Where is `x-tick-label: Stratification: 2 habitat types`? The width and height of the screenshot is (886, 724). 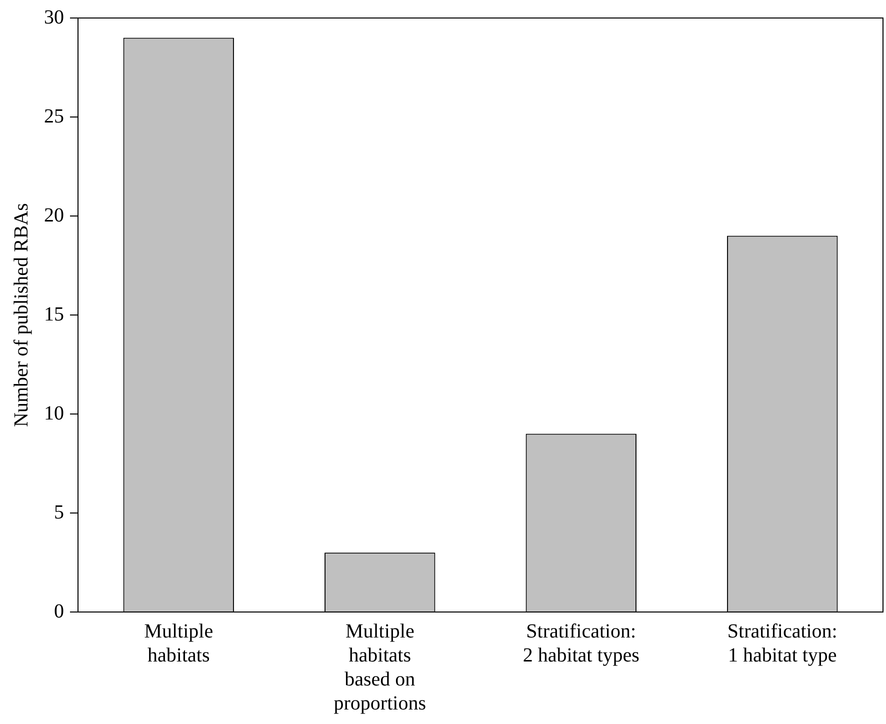
x-tick-label: Stratification: 2 habitat types is located at coordinates (581, 643).